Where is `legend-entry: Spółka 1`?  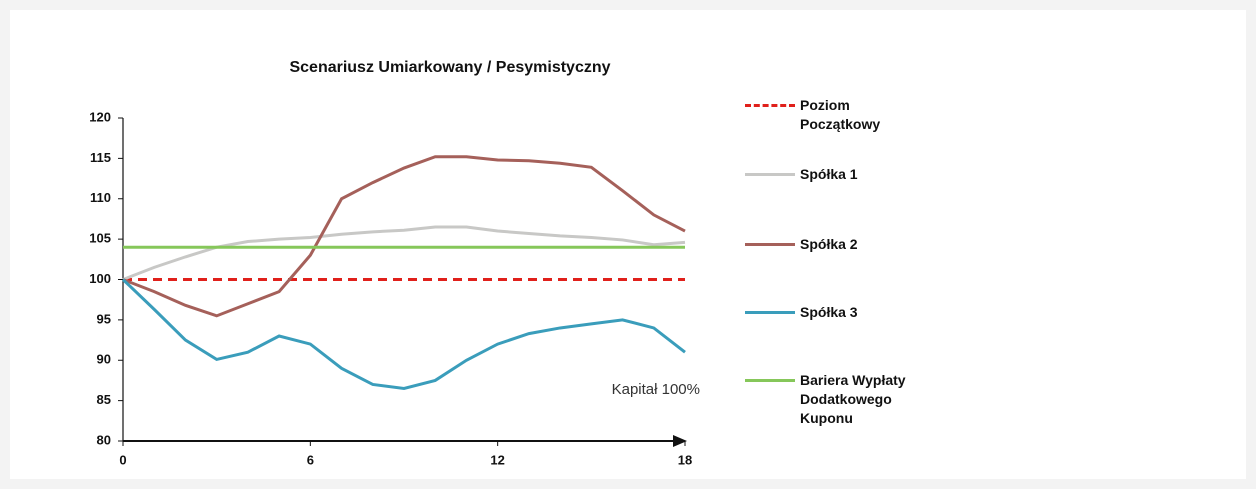
legend-entry: Spółka 1 is located at coordinates (832, 174).